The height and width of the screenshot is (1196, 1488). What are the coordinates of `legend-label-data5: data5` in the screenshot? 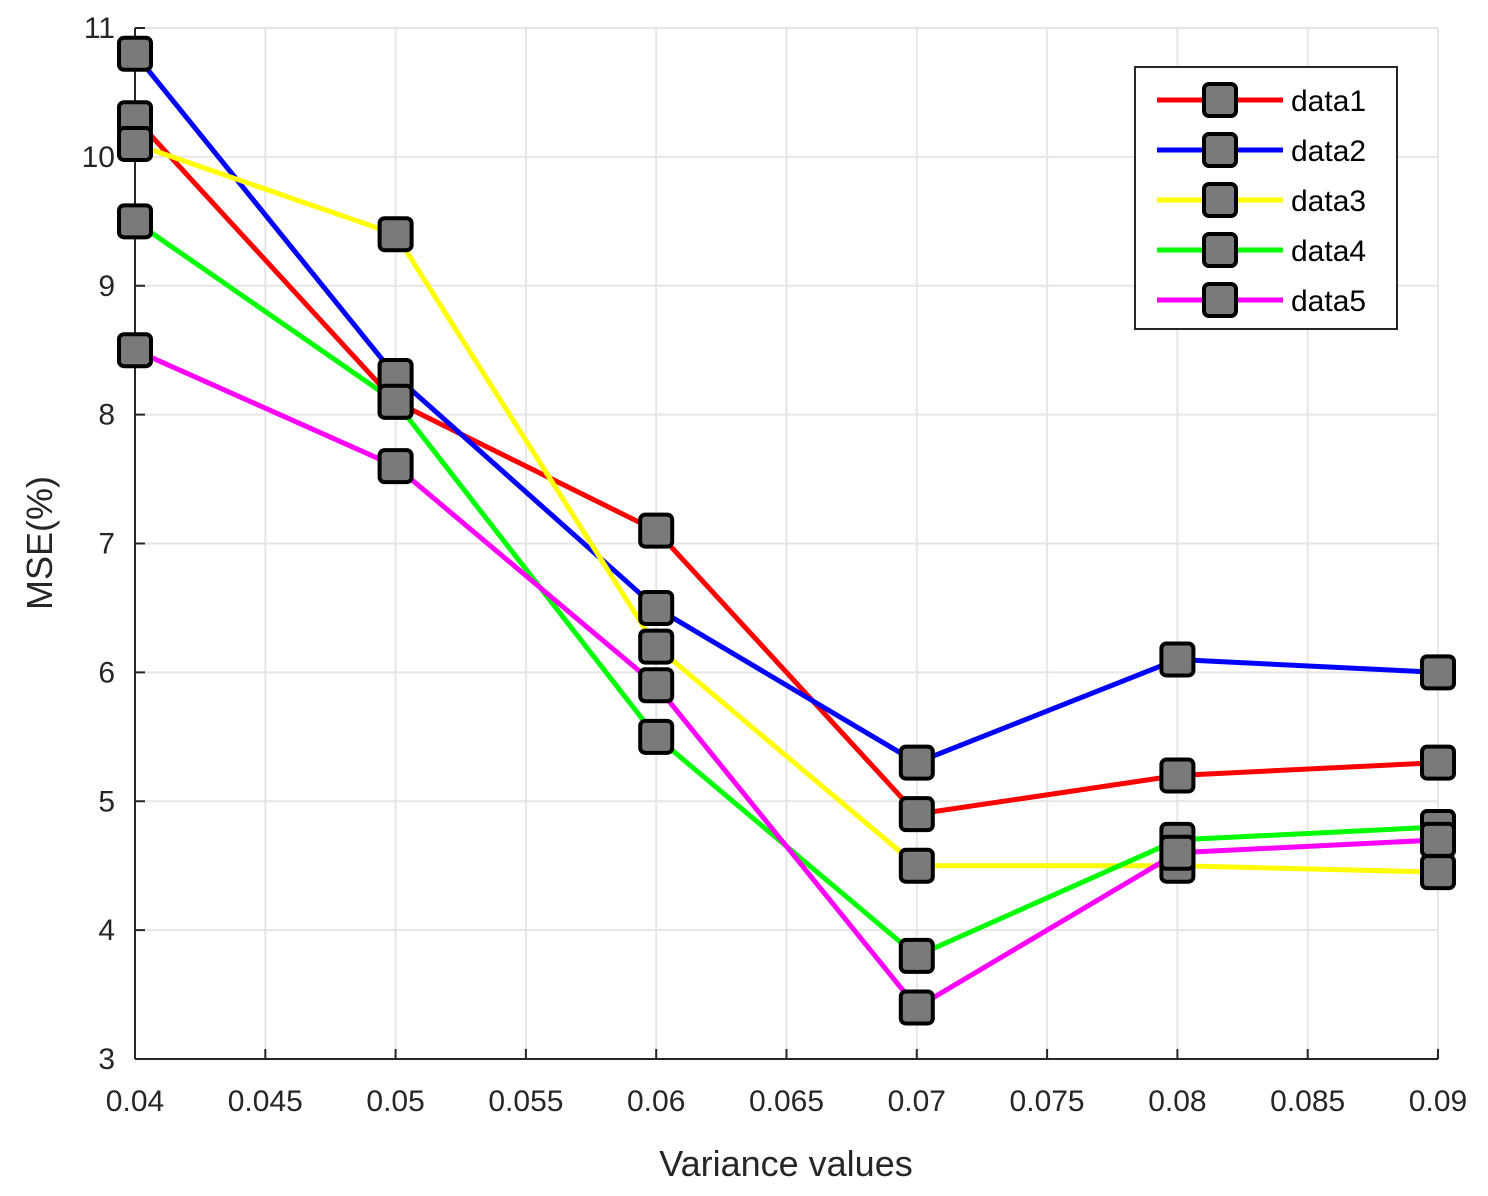 It's located at (1328, 301).